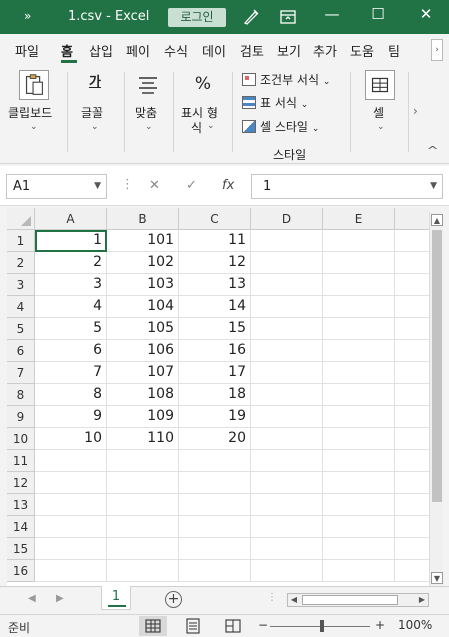  What do you see at coordinates (21, 505) in the screenshot?
I see `row-header-13: 13` at bounding box center [21, 505].